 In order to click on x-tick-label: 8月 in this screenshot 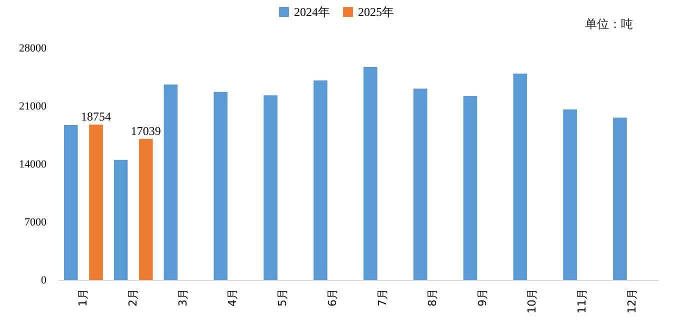, I will do `click(432, 297)`.